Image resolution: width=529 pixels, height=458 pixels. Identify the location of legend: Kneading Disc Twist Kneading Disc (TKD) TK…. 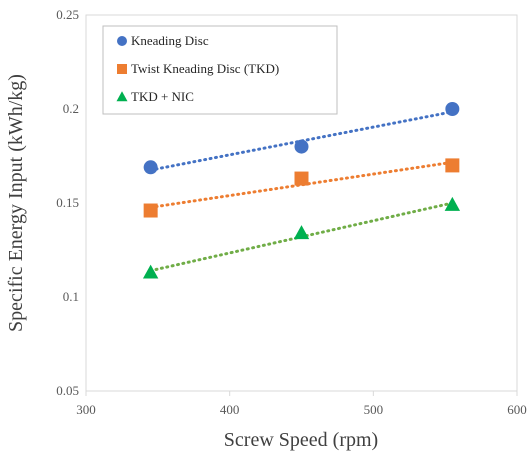
(220, 70).